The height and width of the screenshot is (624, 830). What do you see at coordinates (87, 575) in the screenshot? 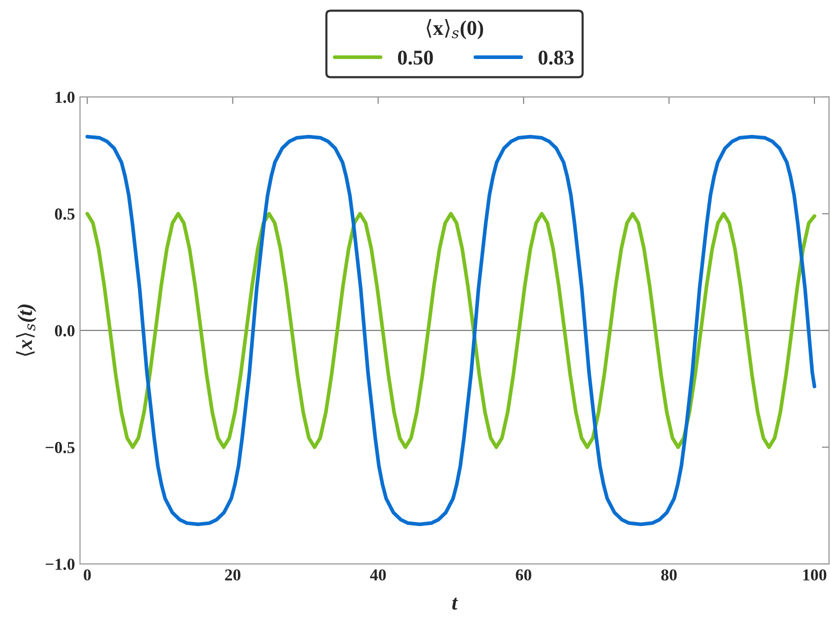
I see `x-tick-label: 0` at bounding box center [87, 575].